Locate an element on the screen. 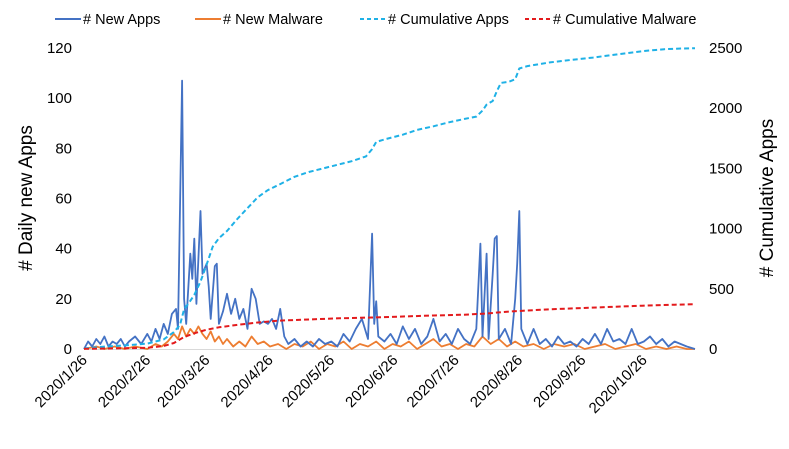 The height and width of the screenshot is (449, 789). y-axis-left-title: # Daily new Apps is located at coordinates (26, 198).